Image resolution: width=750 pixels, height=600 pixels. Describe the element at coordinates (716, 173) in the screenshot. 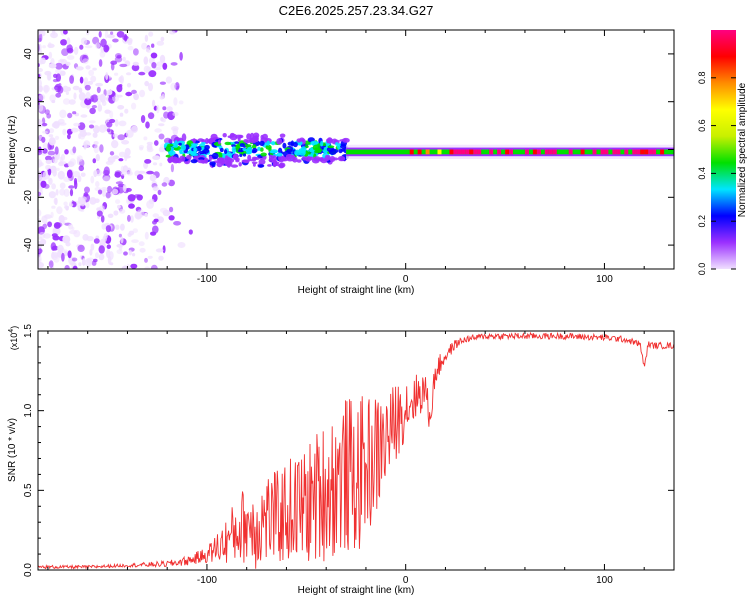

I see `colorbar-axes: 0.0 0.2 0.4 0.6 0.8` at that location.